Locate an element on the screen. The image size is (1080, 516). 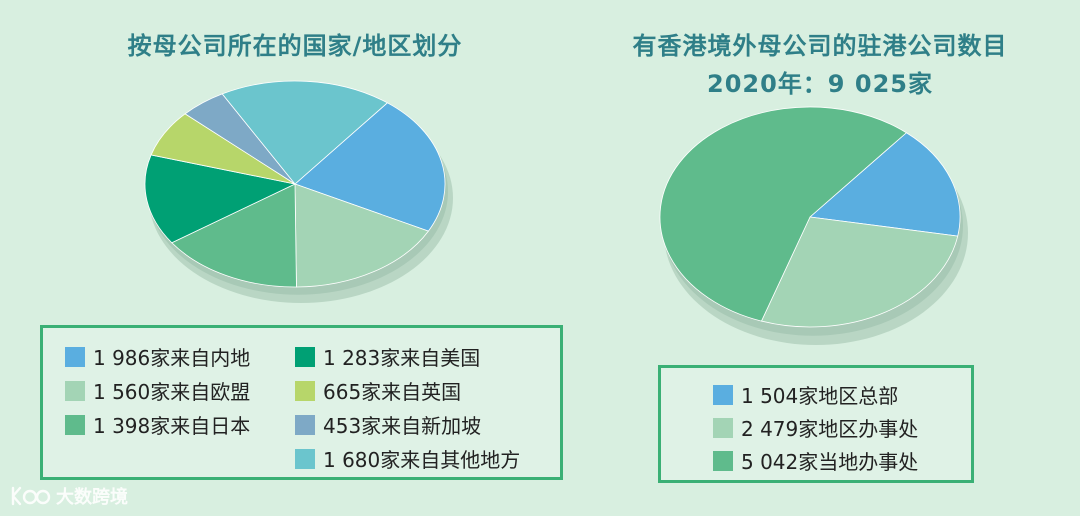
watermark: 大数跨境 is located at coordinates (69, 496).